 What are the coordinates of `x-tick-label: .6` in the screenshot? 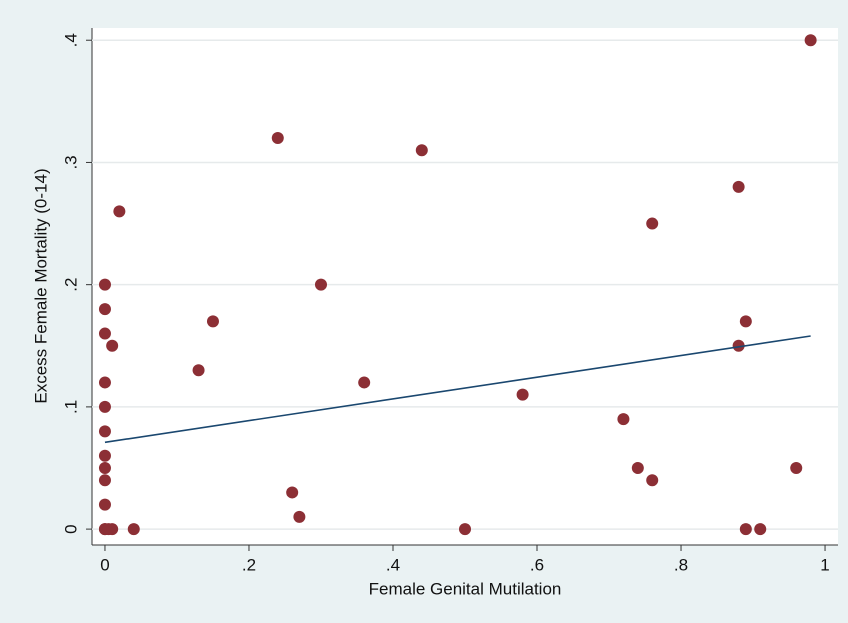 It's located at (537, 564).